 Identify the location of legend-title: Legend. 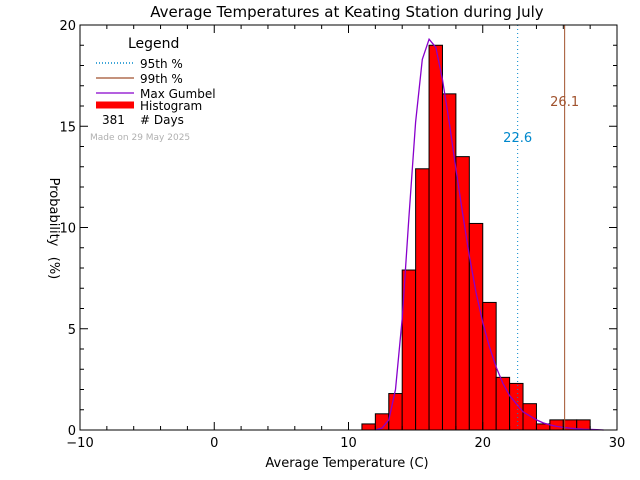
(153, 44).